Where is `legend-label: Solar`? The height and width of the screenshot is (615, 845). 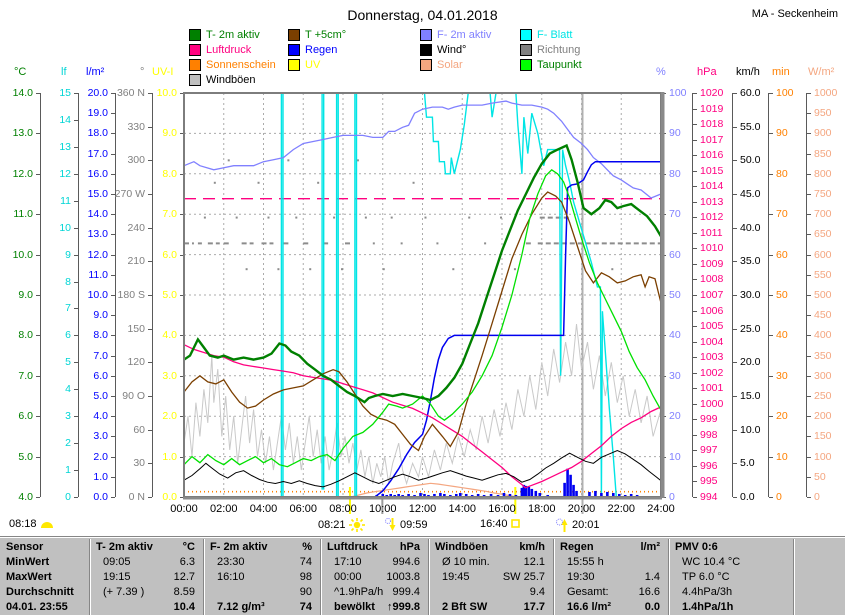
legend-label: Solar is located at coordinates (450, 64).